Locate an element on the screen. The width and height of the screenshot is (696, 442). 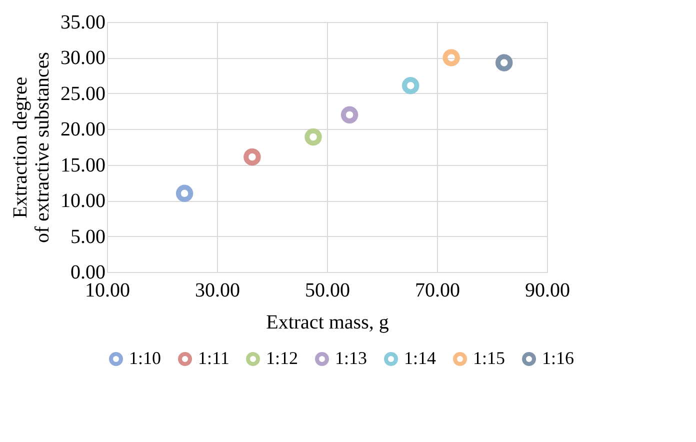
x-tick-label: 90.00 is located at coordinates (547, 291).